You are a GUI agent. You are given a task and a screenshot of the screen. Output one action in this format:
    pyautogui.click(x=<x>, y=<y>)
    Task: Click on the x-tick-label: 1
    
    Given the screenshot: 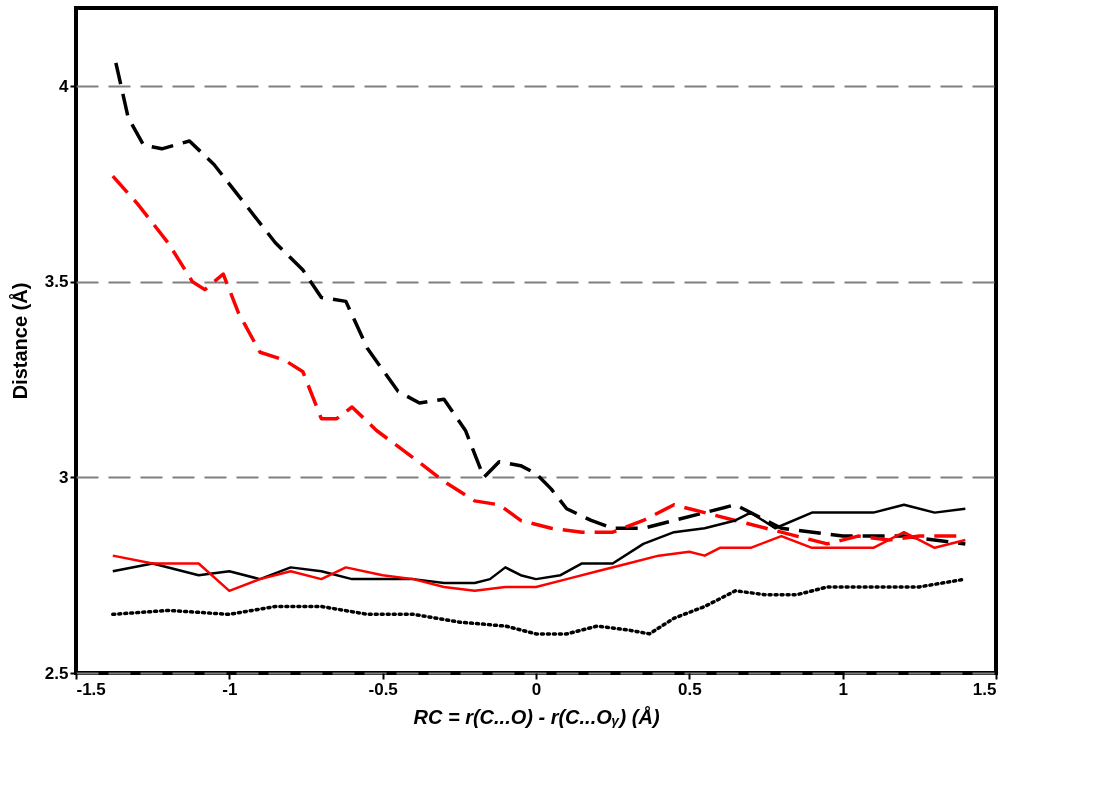 What is the action you would take?
    pyautogui.click(x=843, y=689)
    